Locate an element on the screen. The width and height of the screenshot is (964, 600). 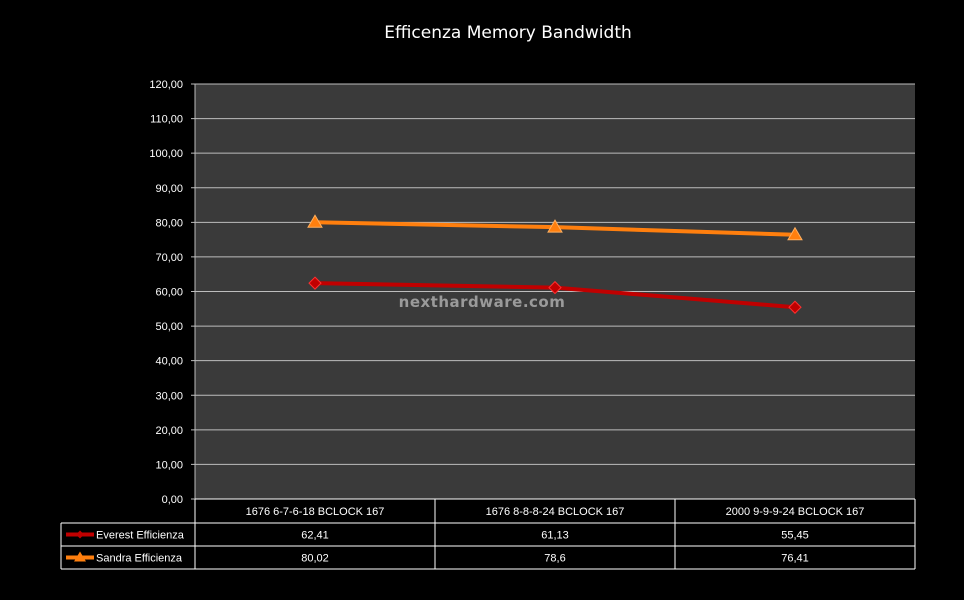
y-tick-label: 0,00 is located at coordinates (172, 500).